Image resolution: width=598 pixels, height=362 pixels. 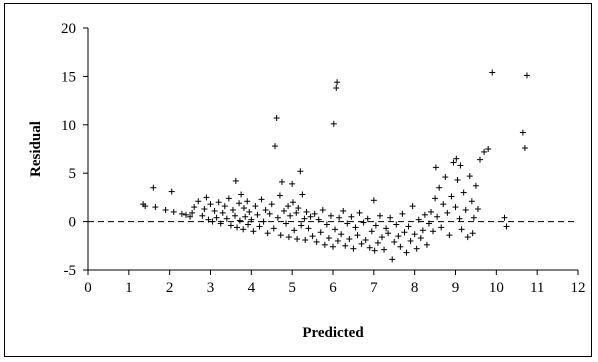 I want to click on y-tick-label: 5, so click(x=73, y=174).